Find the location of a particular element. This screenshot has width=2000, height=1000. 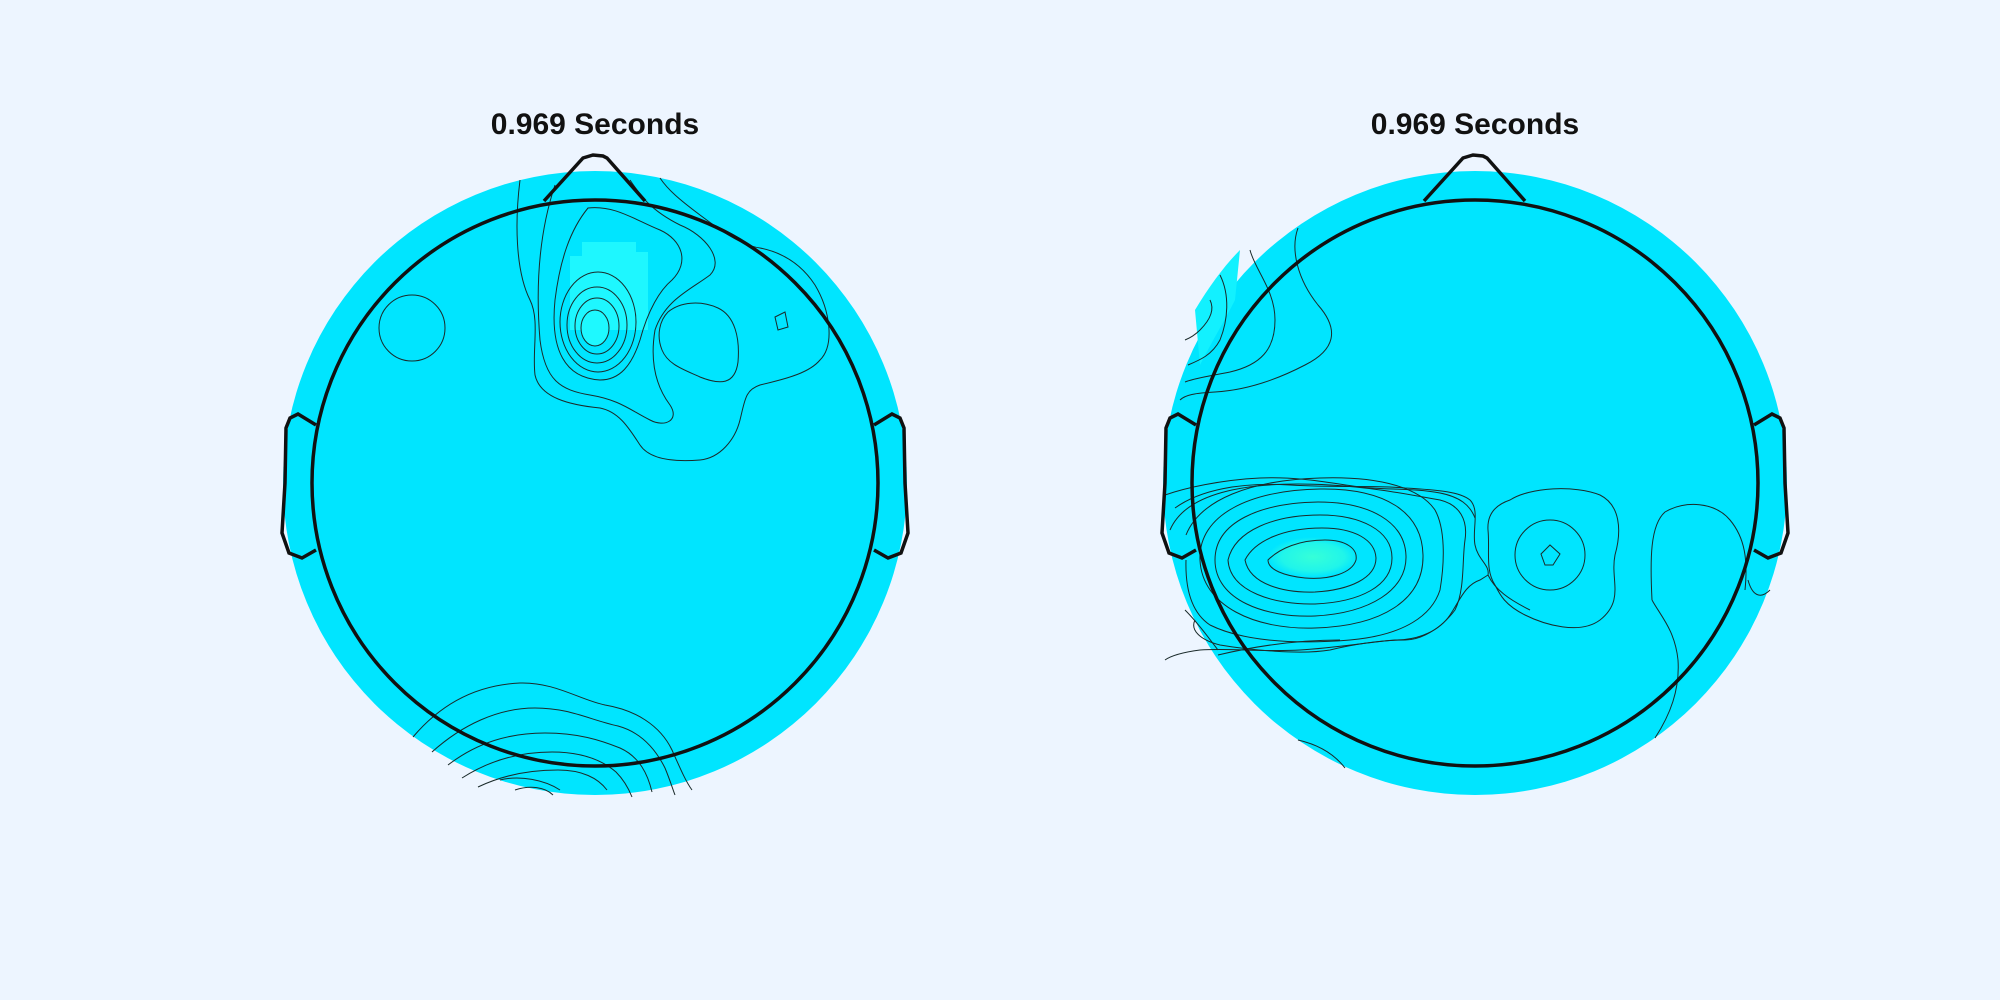

topomap-1-peak-core is located at coordinates (595, 328).